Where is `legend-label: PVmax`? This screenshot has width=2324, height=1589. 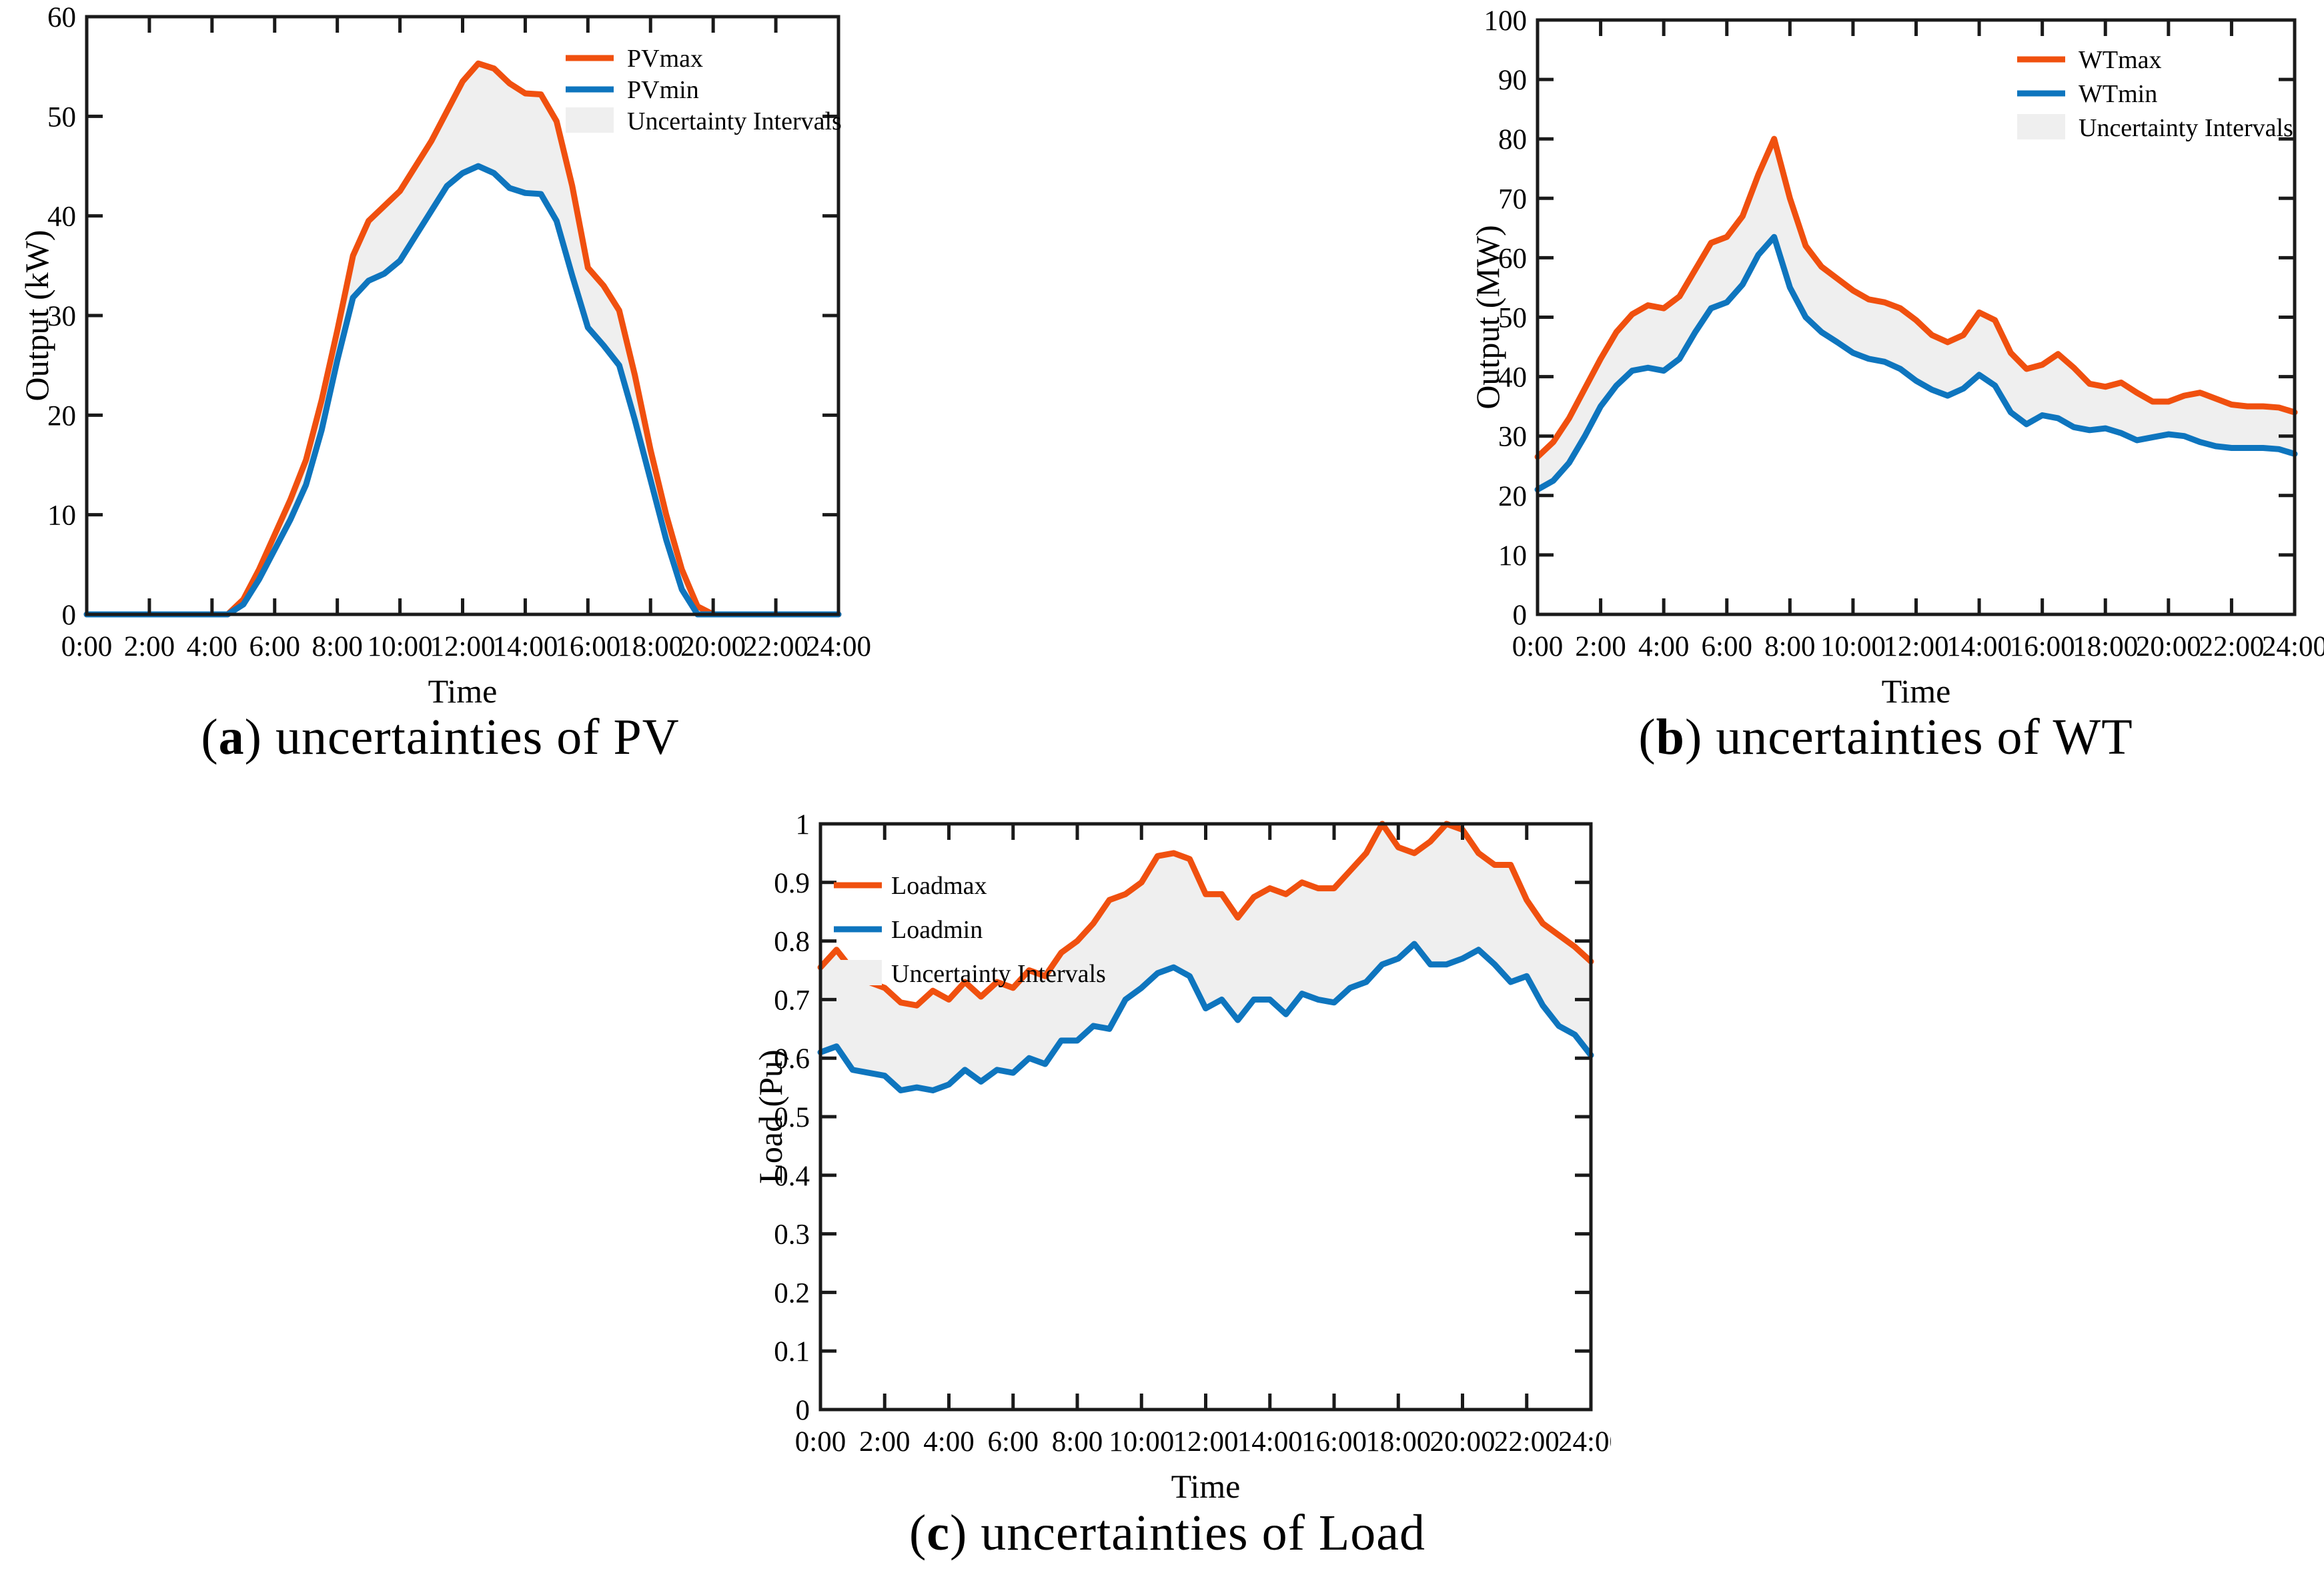
legend-label: PVmax is located at coordinates (665, 59).